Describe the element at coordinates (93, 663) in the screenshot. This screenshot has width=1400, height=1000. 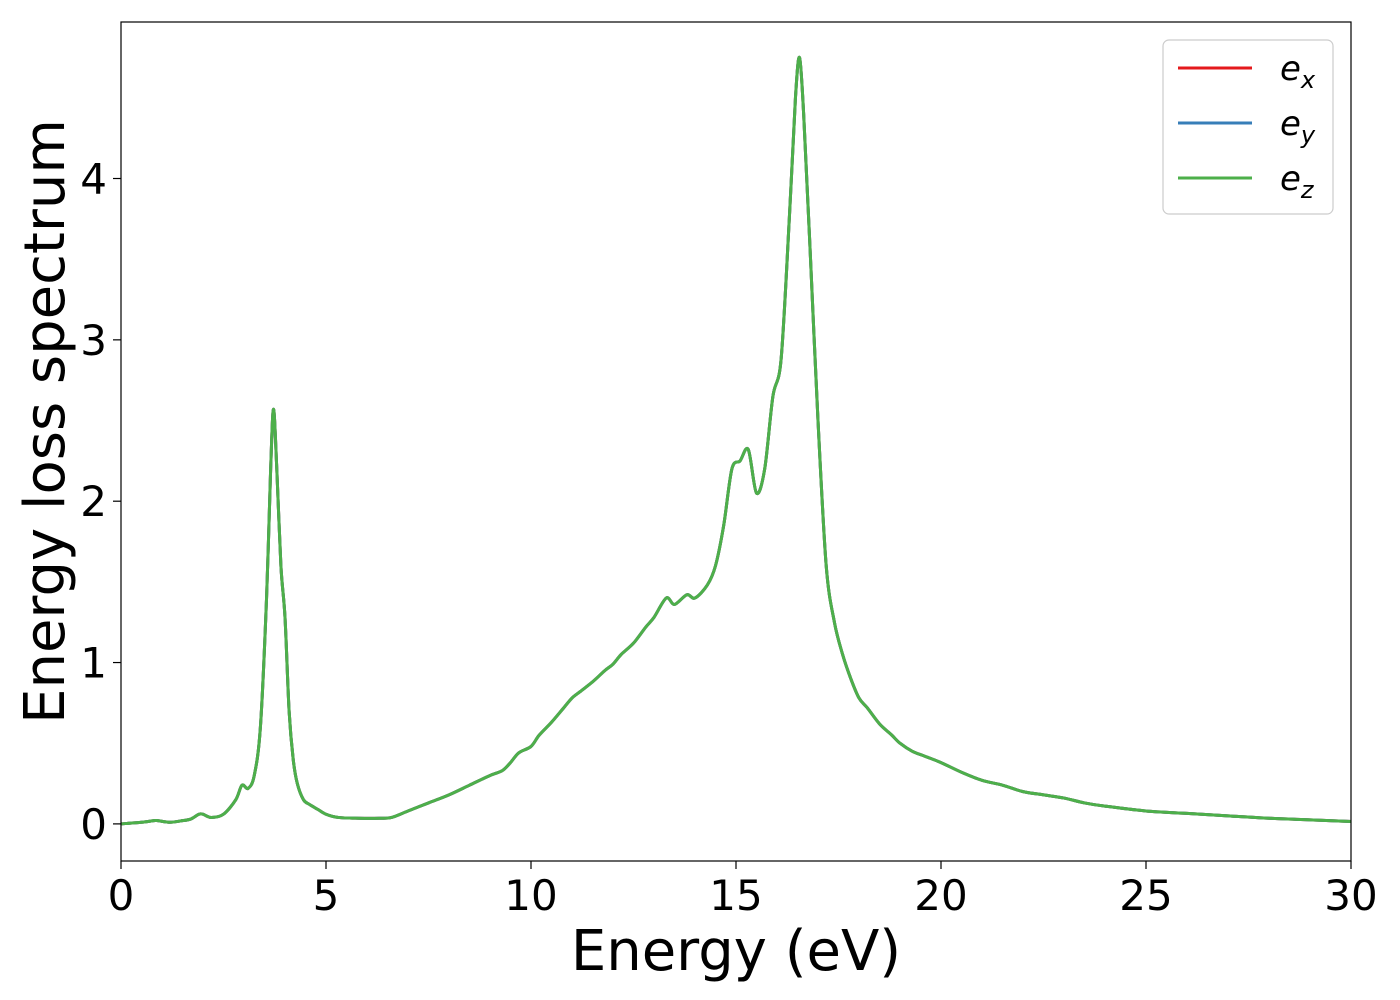
I see `y-tick-label: 1` at that location.